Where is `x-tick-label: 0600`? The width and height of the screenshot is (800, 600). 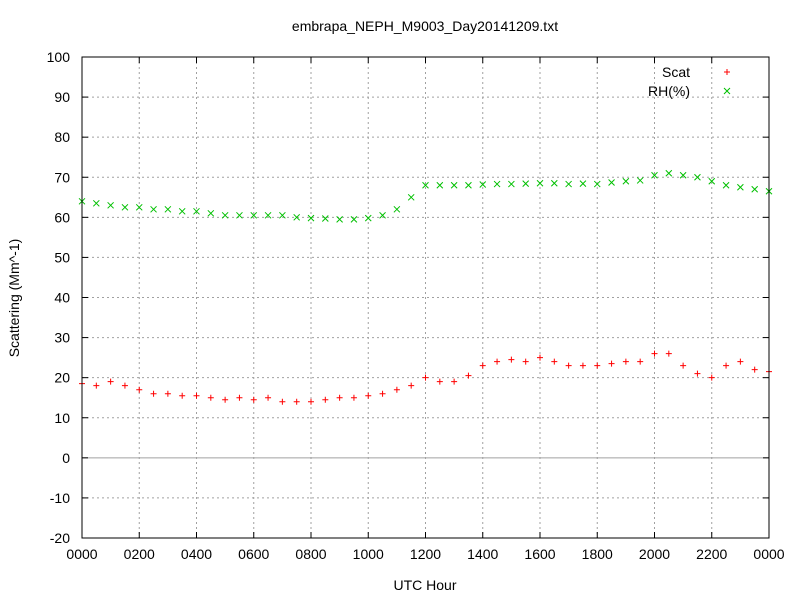 x-tick-label: 0600 is located at coordinates (253, 554).